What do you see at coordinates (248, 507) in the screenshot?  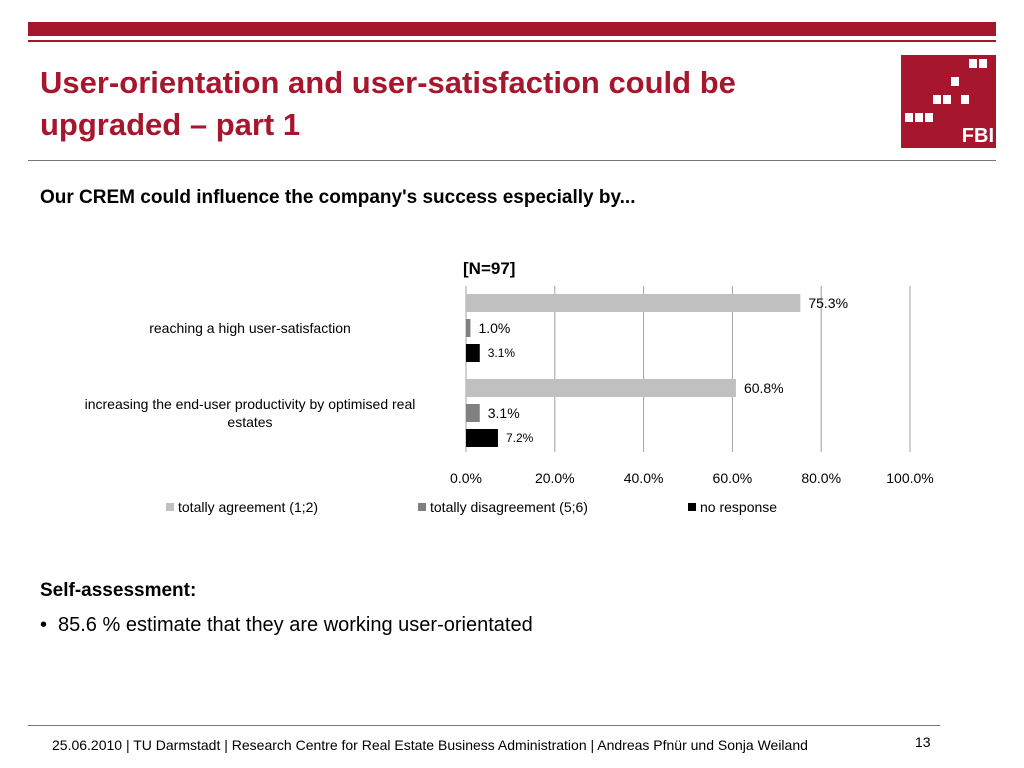 I see `legend-label: totally agreement (1;2)` at bounding box center [248, 507].